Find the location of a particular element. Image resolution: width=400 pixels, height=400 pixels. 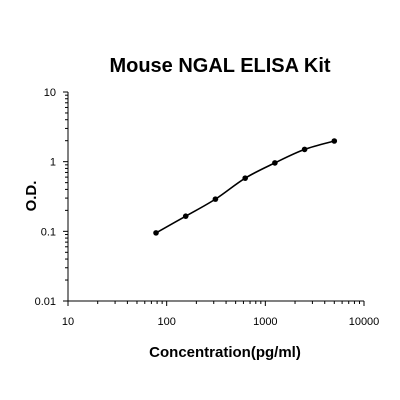

y-axis-label: O.D. is located at coordinates (31, 196).